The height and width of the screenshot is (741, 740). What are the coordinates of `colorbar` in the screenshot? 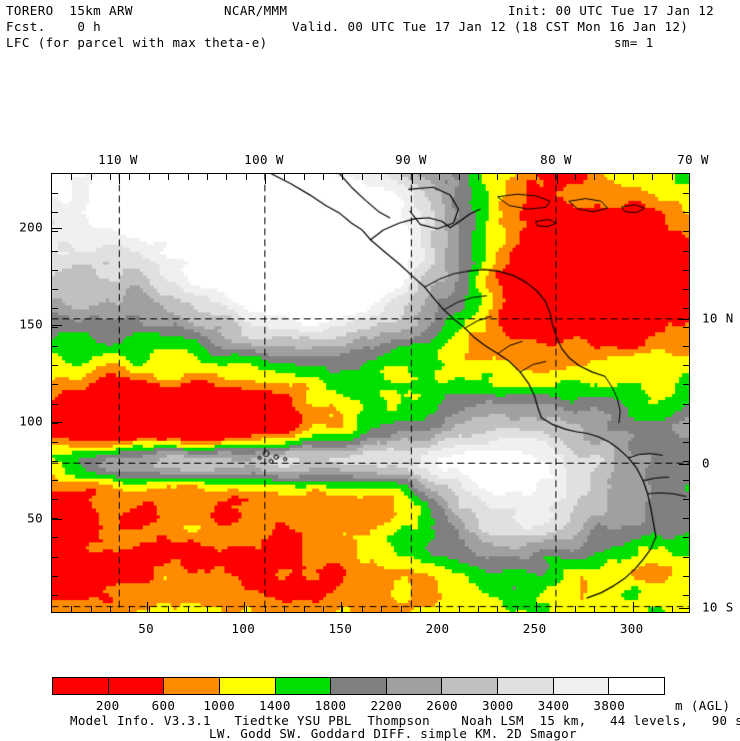 It's located at (358, 686).